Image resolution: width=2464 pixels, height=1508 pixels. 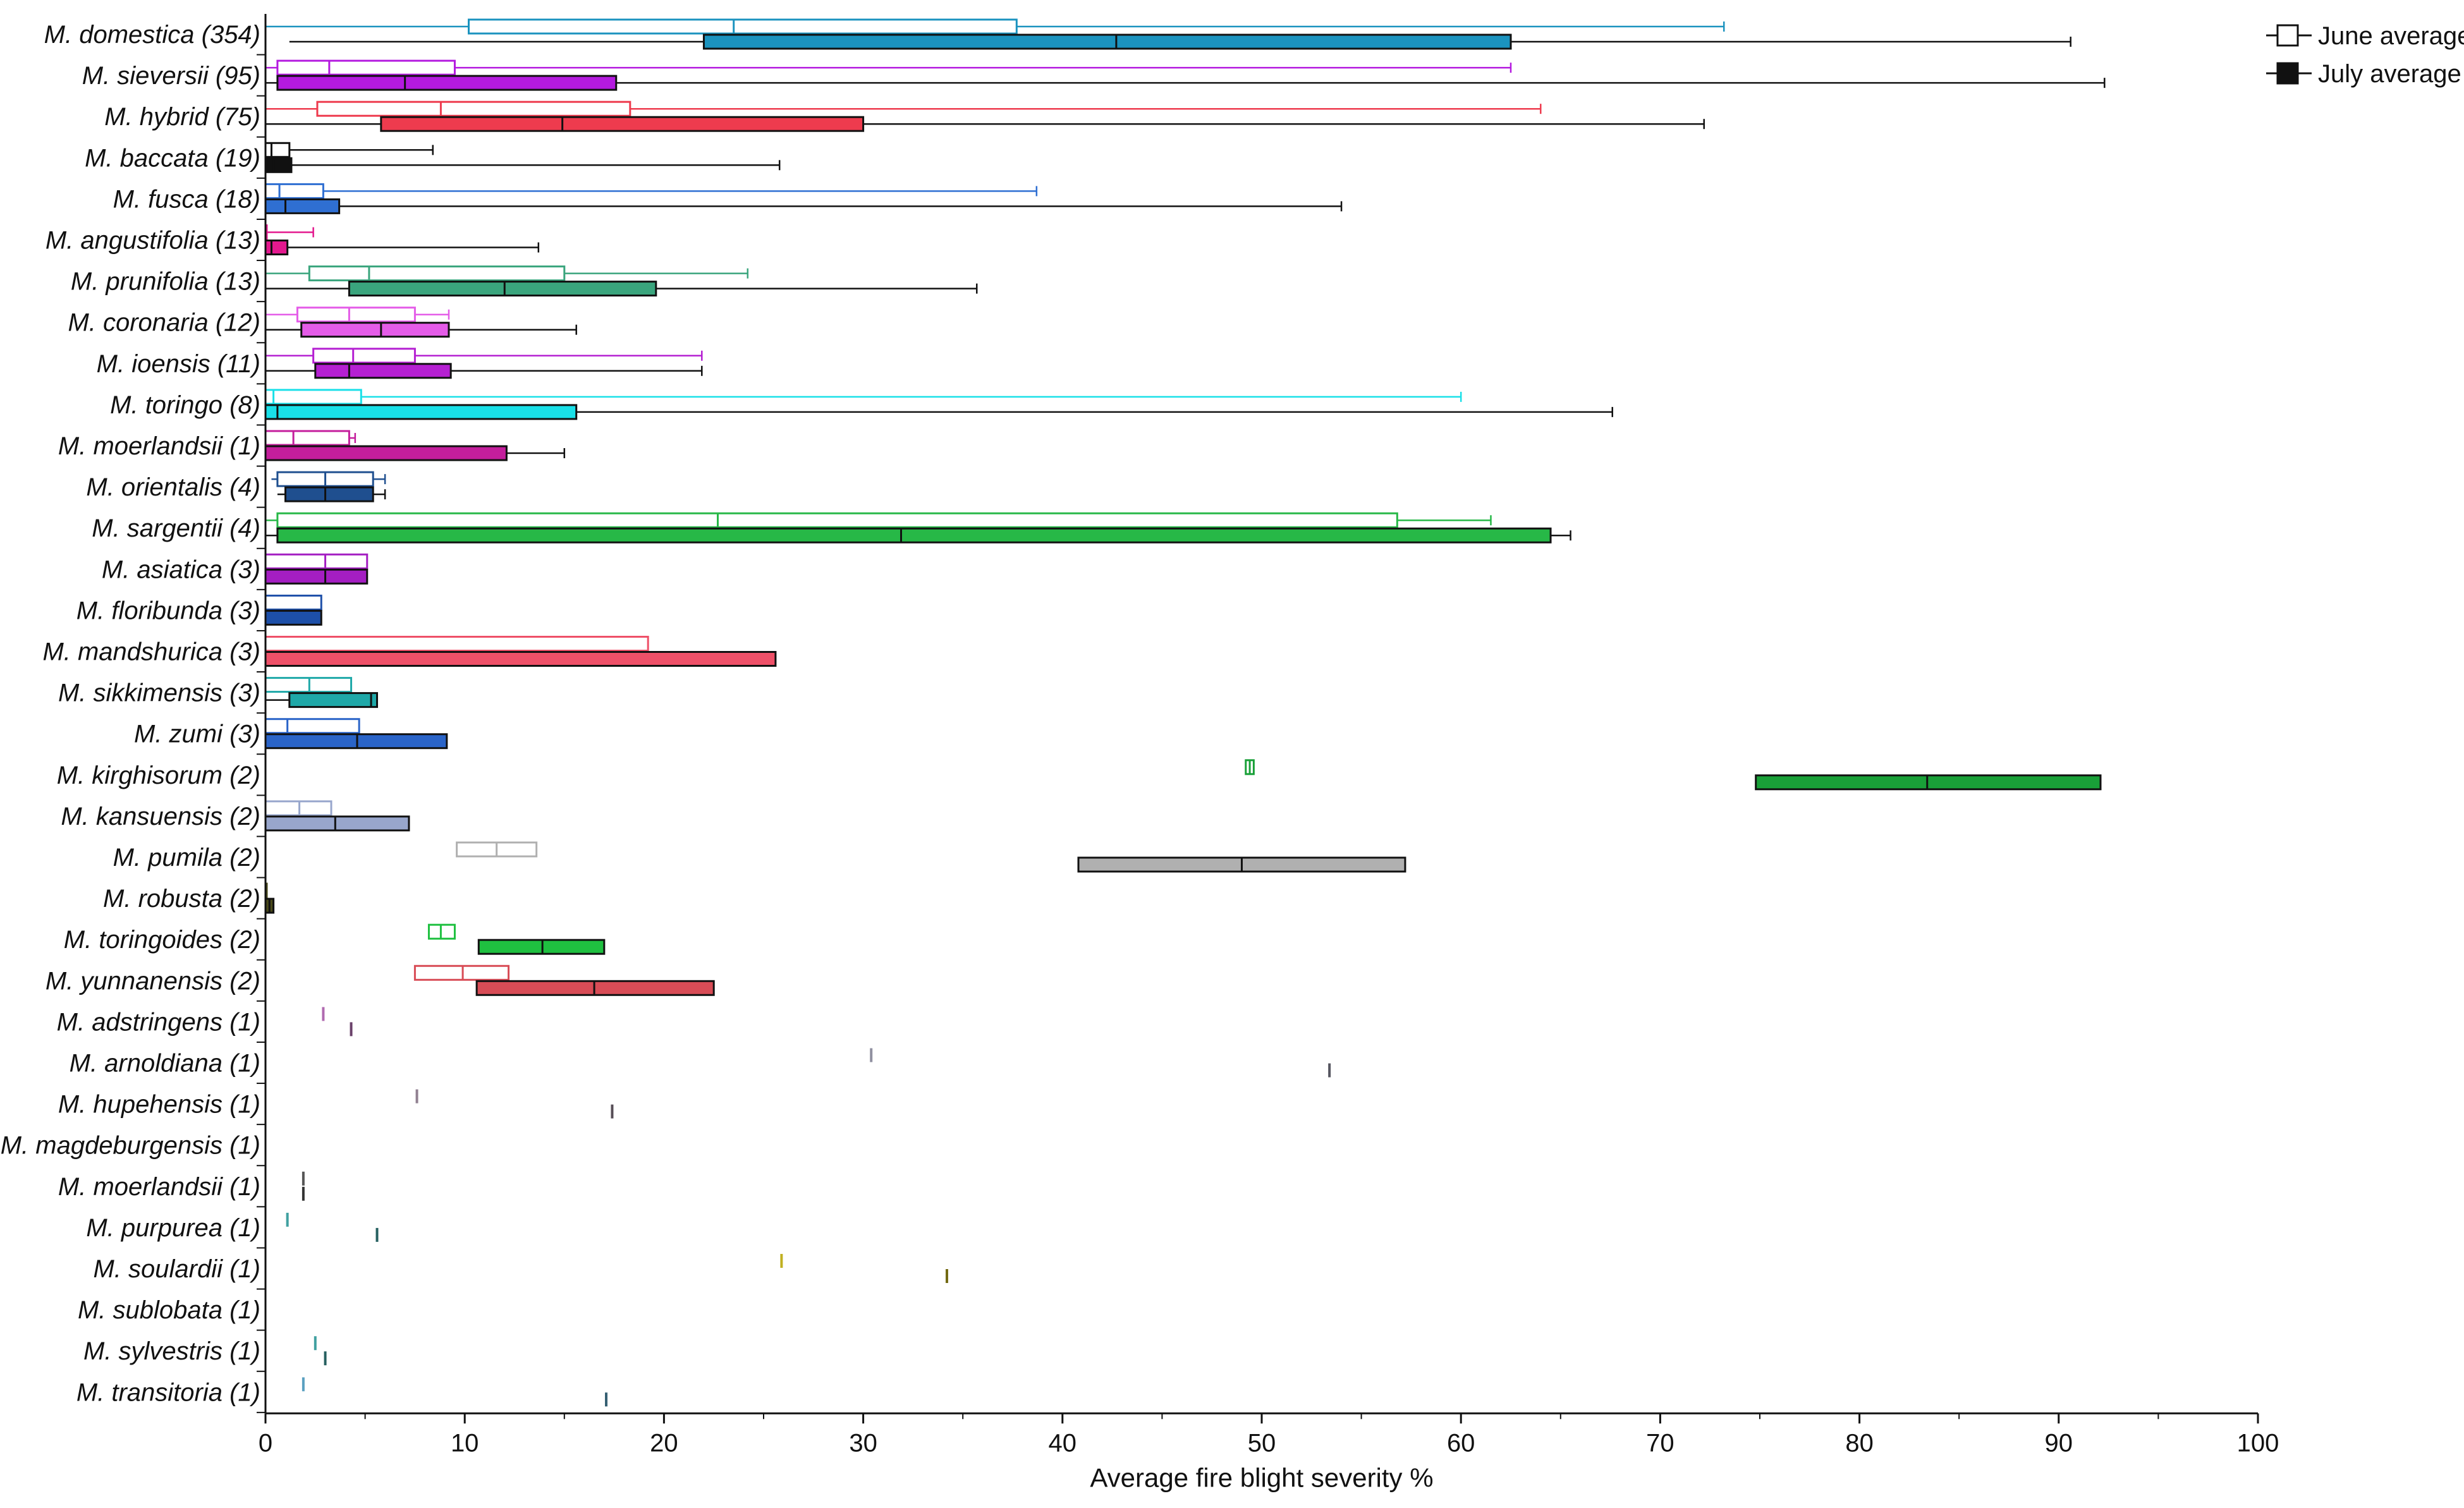 What do you see at coordinates (1063, 1443) in the screenshot?
I see `x-tick-label: 40` at bounding box center [1063, 1443].